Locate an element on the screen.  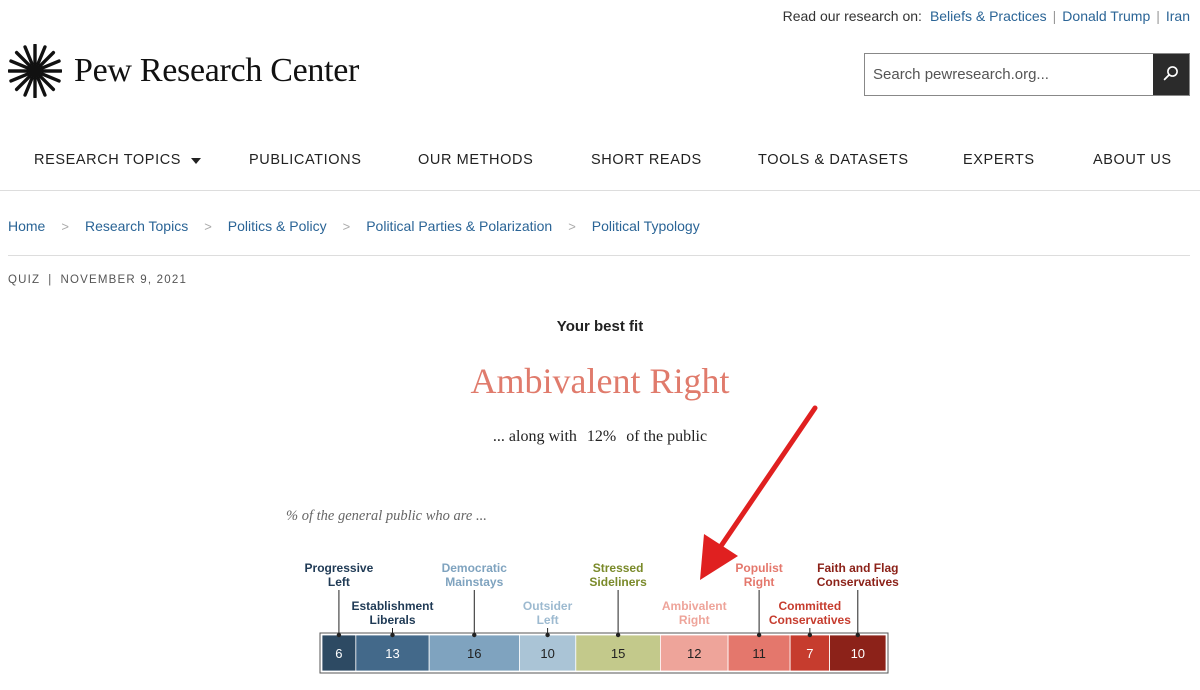
leader-dot-populist-right is located at coordinates (759, 635).